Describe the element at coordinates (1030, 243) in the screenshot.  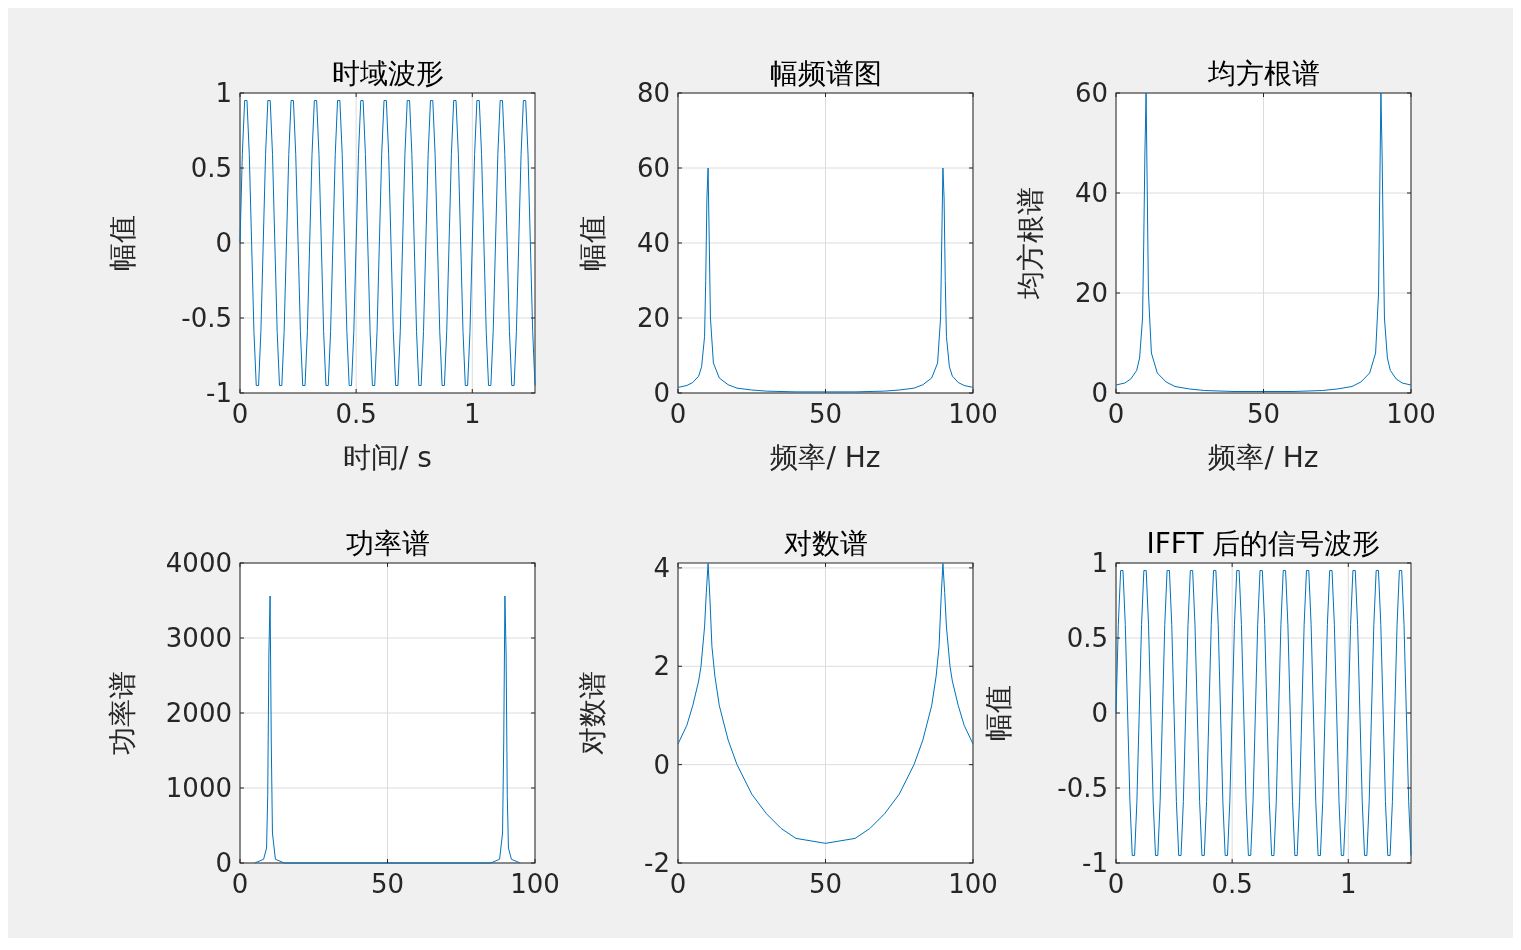
I see `y-axis-title: 均方根谱` at that location.